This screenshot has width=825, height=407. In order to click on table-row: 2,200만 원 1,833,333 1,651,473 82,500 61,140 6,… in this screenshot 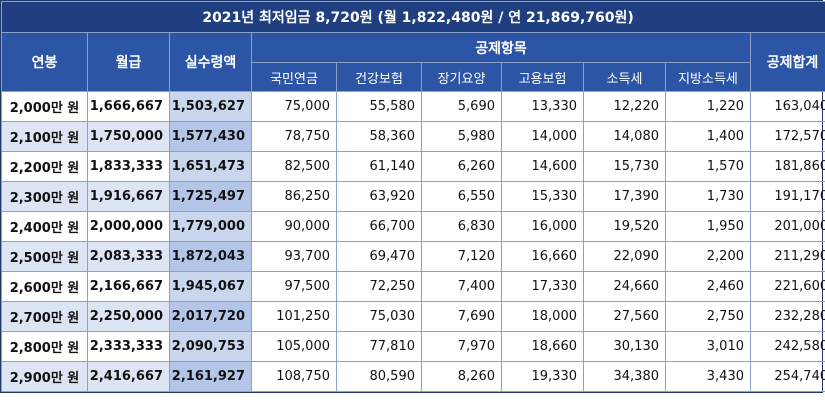, I will do `click(413, 166)`.